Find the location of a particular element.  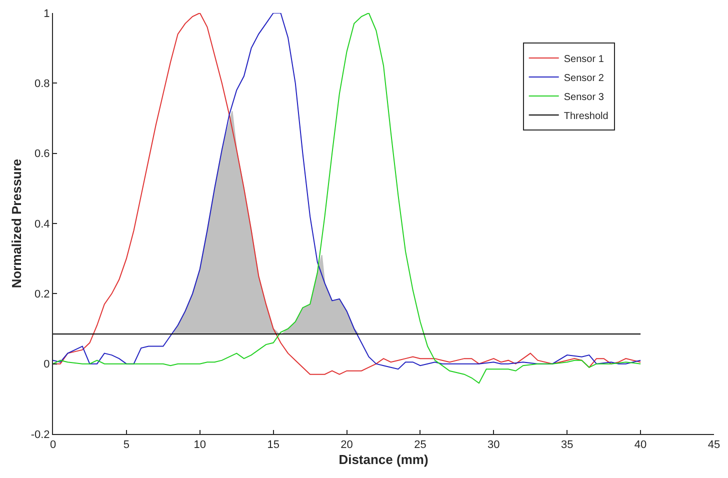

x-tick-label: 35 is located at coordinates (567, 445).